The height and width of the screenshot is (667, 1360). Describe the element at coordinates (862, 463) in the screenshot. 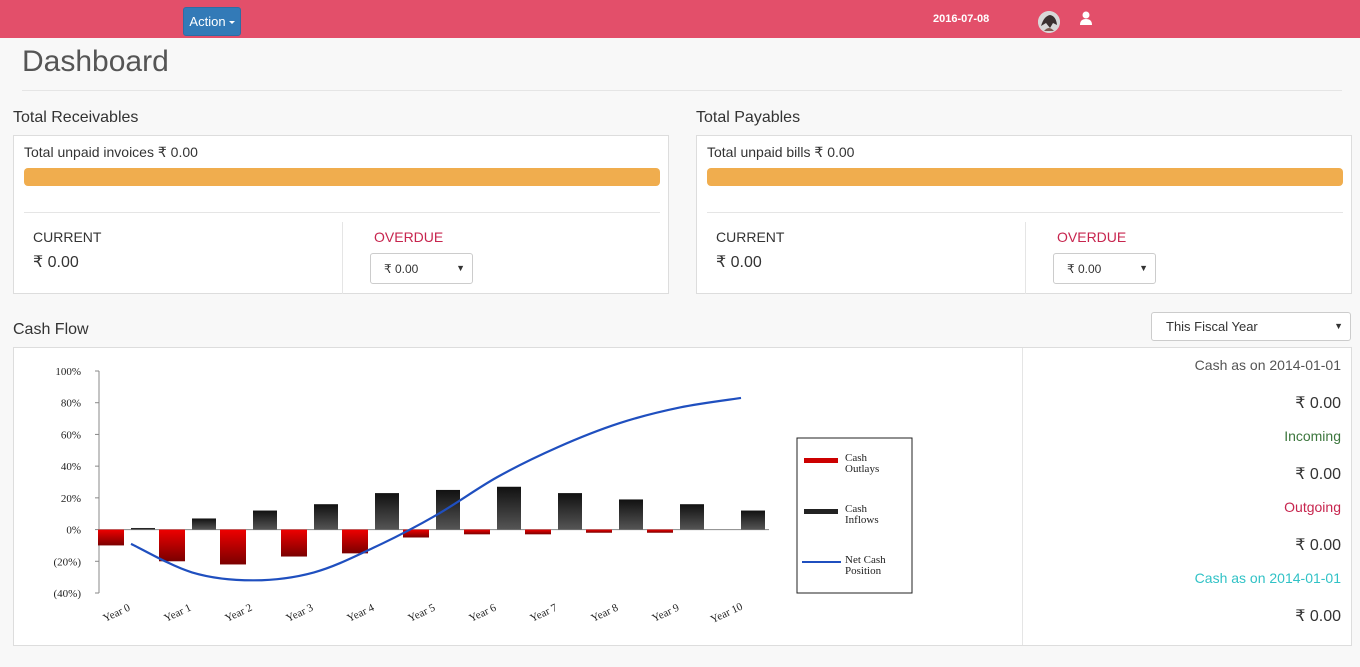

I see `legend-label: Cash Outlays` at that location.